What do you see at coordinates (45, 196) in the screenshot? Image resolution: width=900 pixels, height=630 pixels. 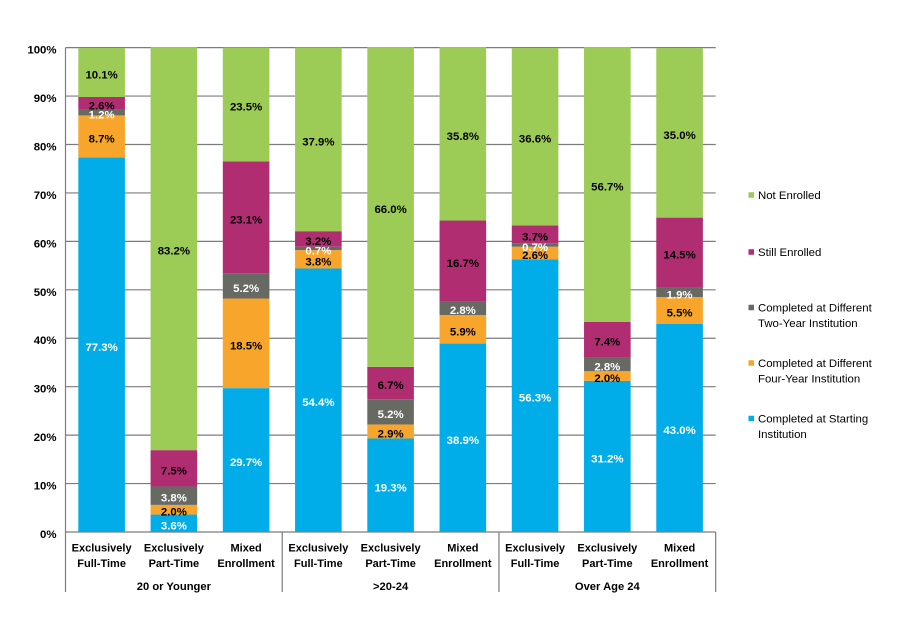 I see `svg-text: 70%` at bounding box center [45, 196].